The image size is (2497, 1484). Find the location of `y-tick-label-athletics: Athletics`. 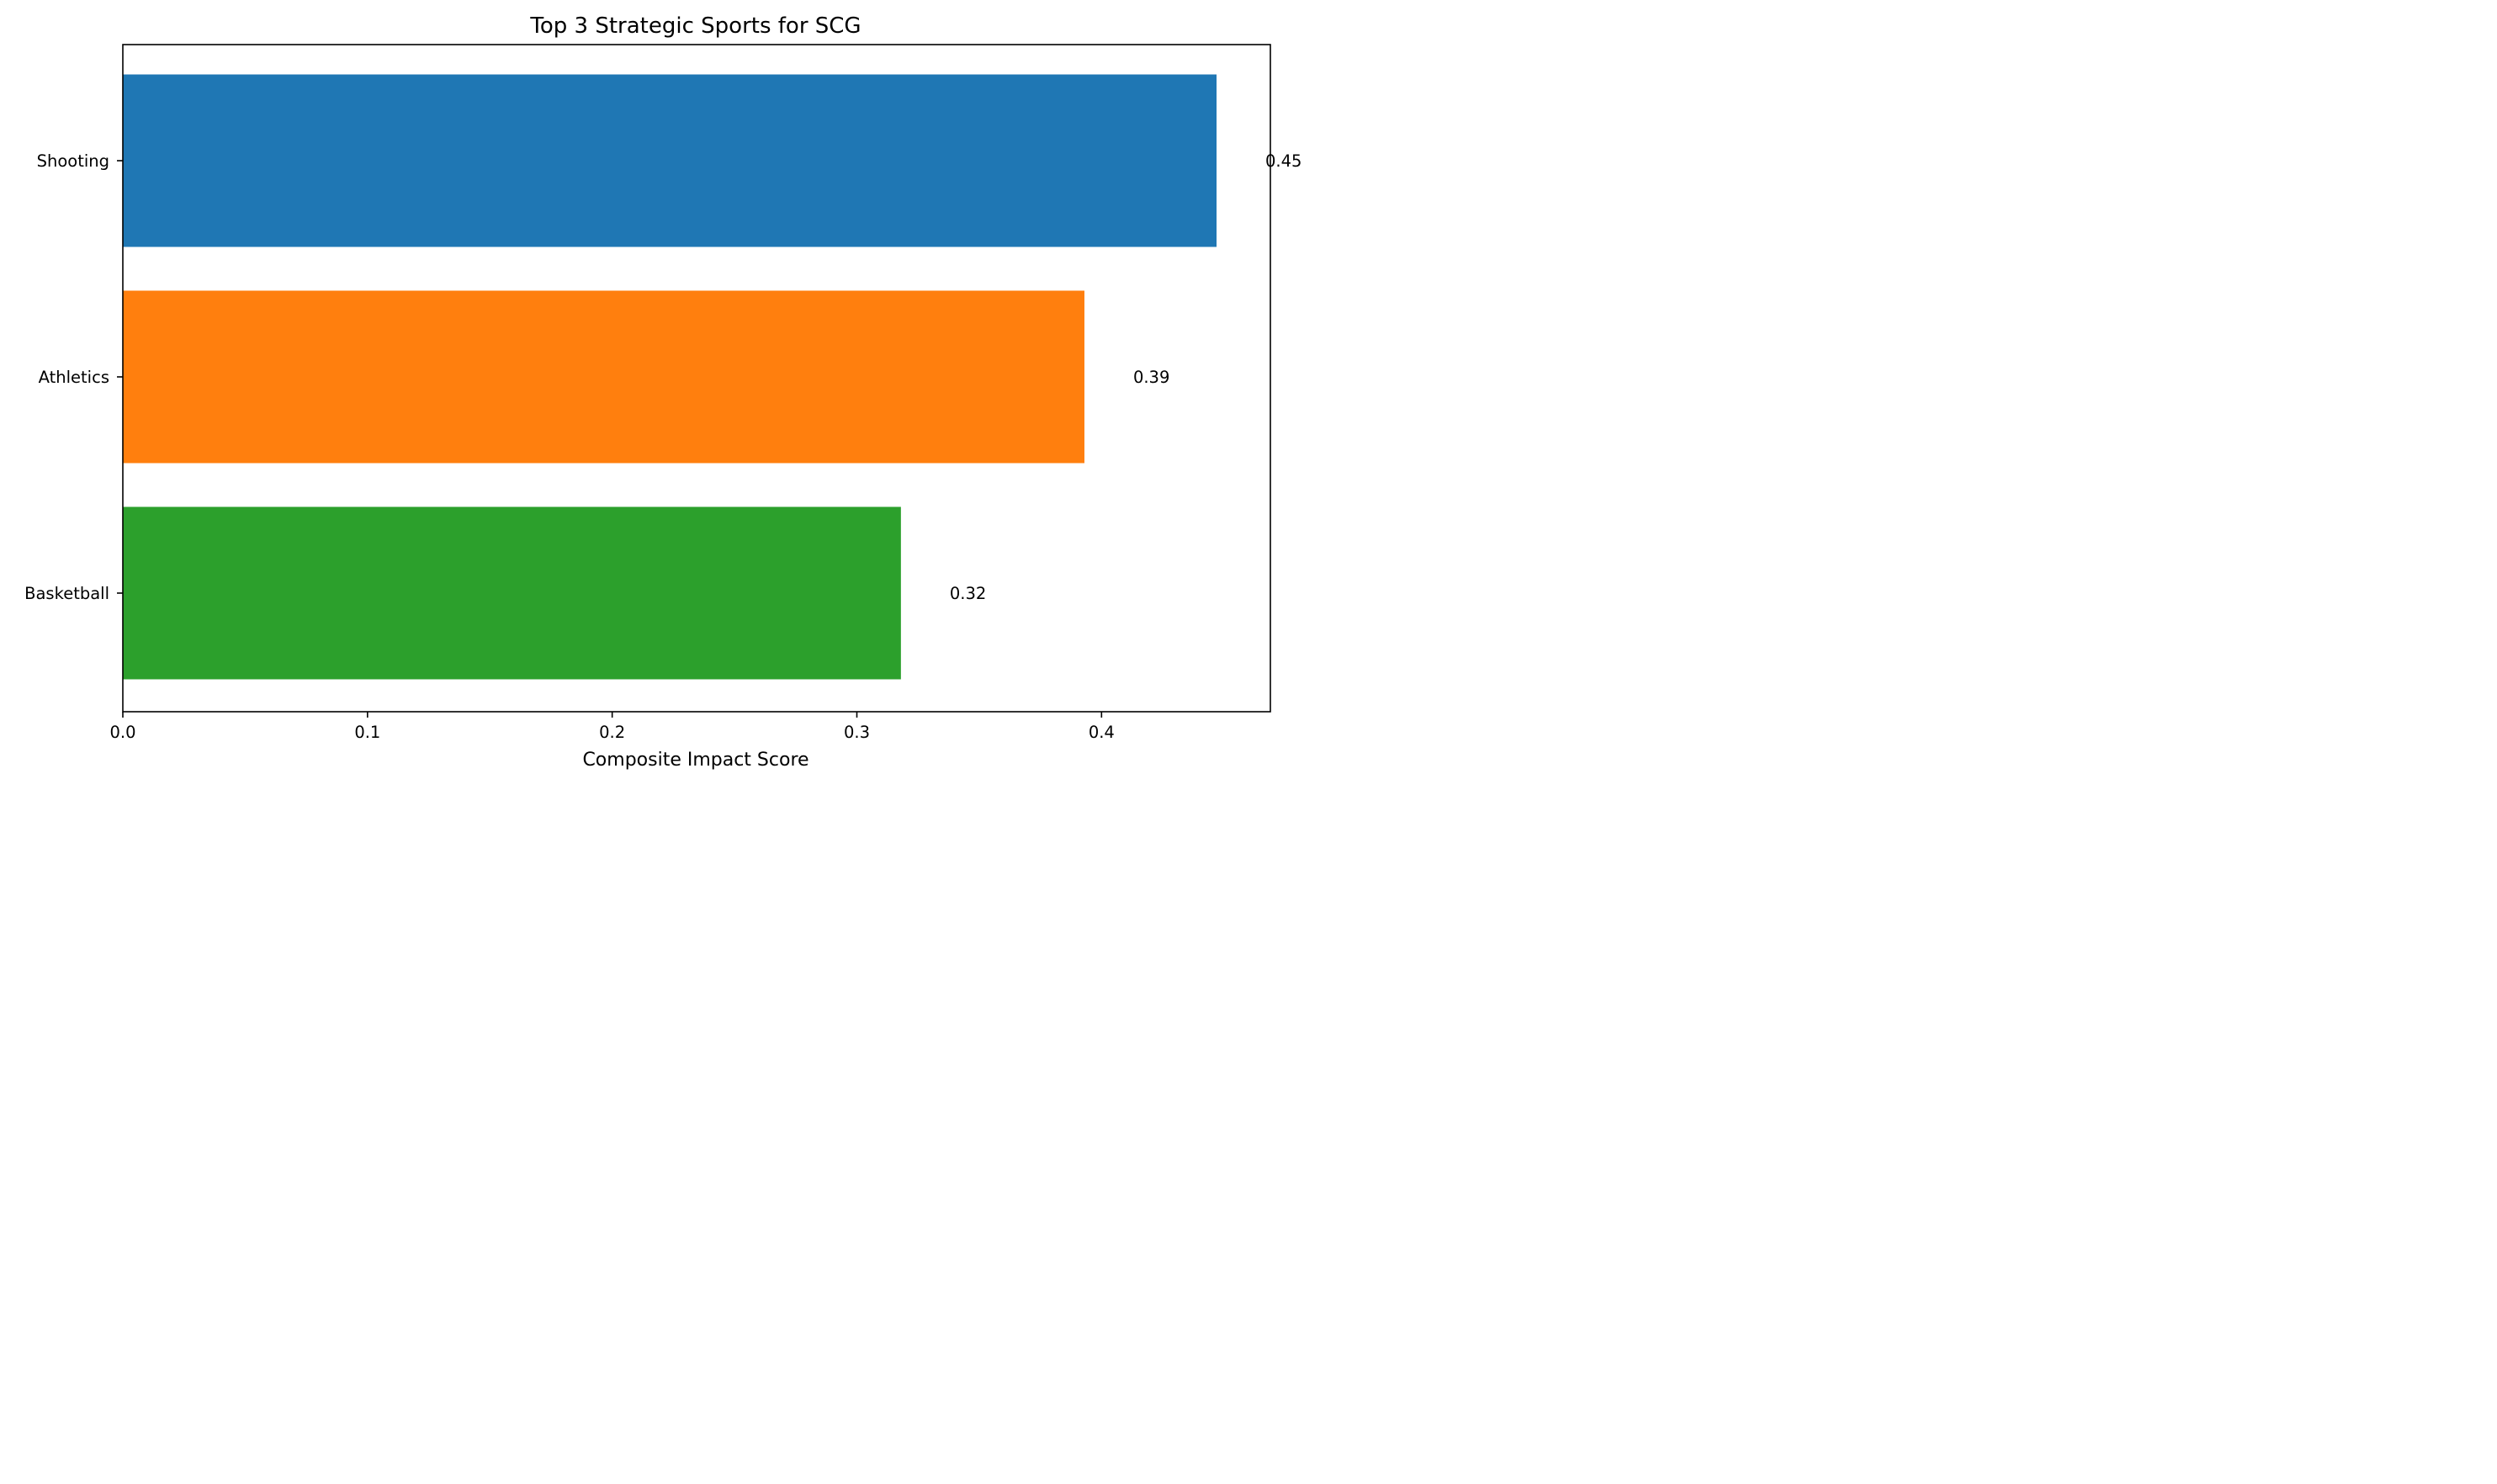

y-tick-label-athletics: Athletics is located at coordinates (74, 377).